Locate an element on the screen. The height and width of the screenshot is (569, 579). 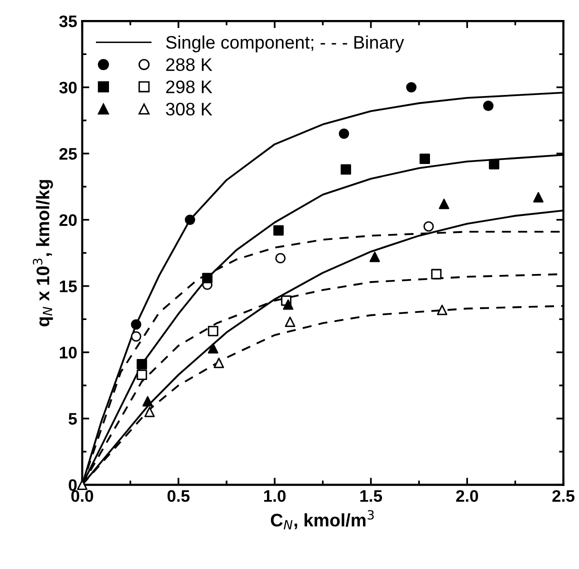
legend-label: 308 K is located at coordinates (189, 109).